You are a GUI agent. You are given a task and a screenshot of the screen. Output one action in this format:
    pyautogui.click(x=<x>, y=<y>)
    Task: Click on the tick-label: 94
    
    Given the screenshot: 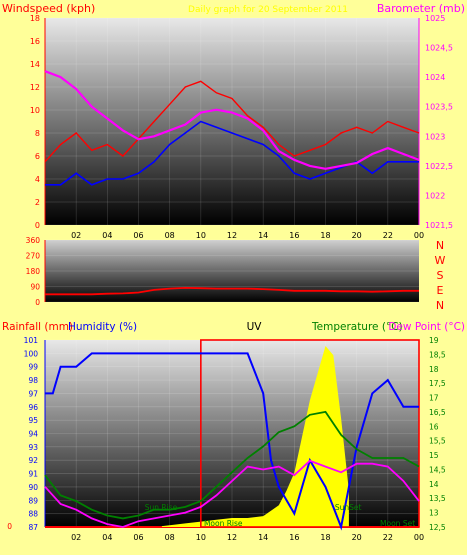 What is the action you would take?
    pyautogui.click(x=33, y=434)
    